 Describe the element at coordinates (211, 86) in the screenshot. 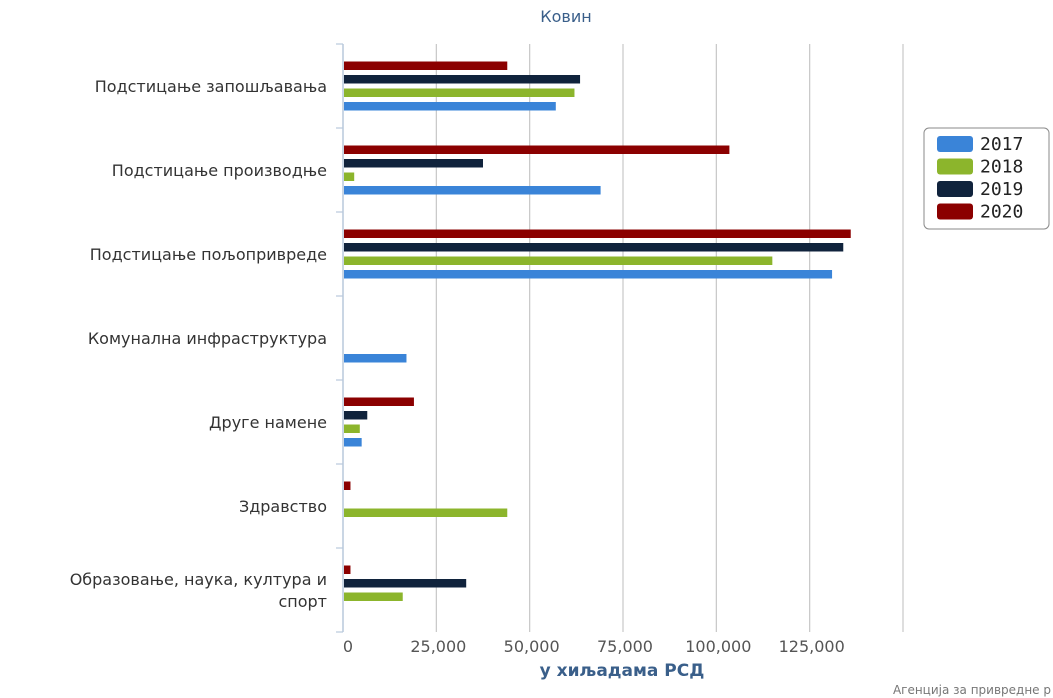

I see `category-label: Подстицање запошљавања` at that location.